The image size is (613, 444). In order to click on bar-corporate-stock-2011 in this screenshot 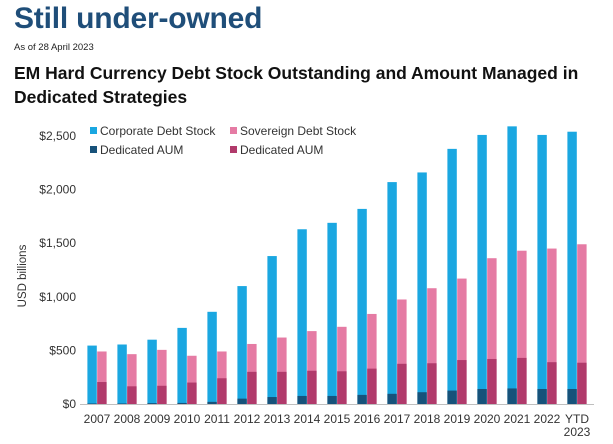, I will do `click(212, 357)`.